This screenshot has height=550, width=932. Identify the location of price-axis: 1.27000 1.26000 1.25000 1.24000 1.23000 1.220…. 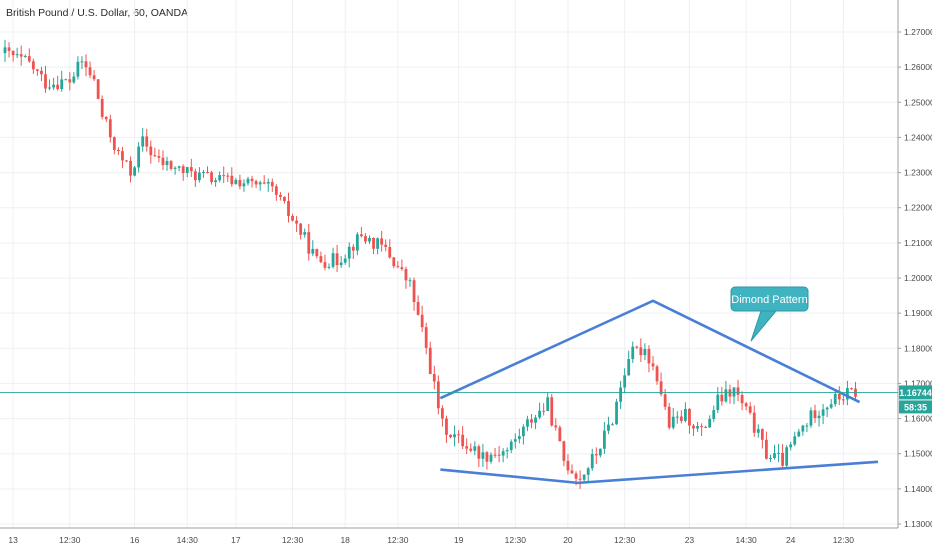
(914, 264).